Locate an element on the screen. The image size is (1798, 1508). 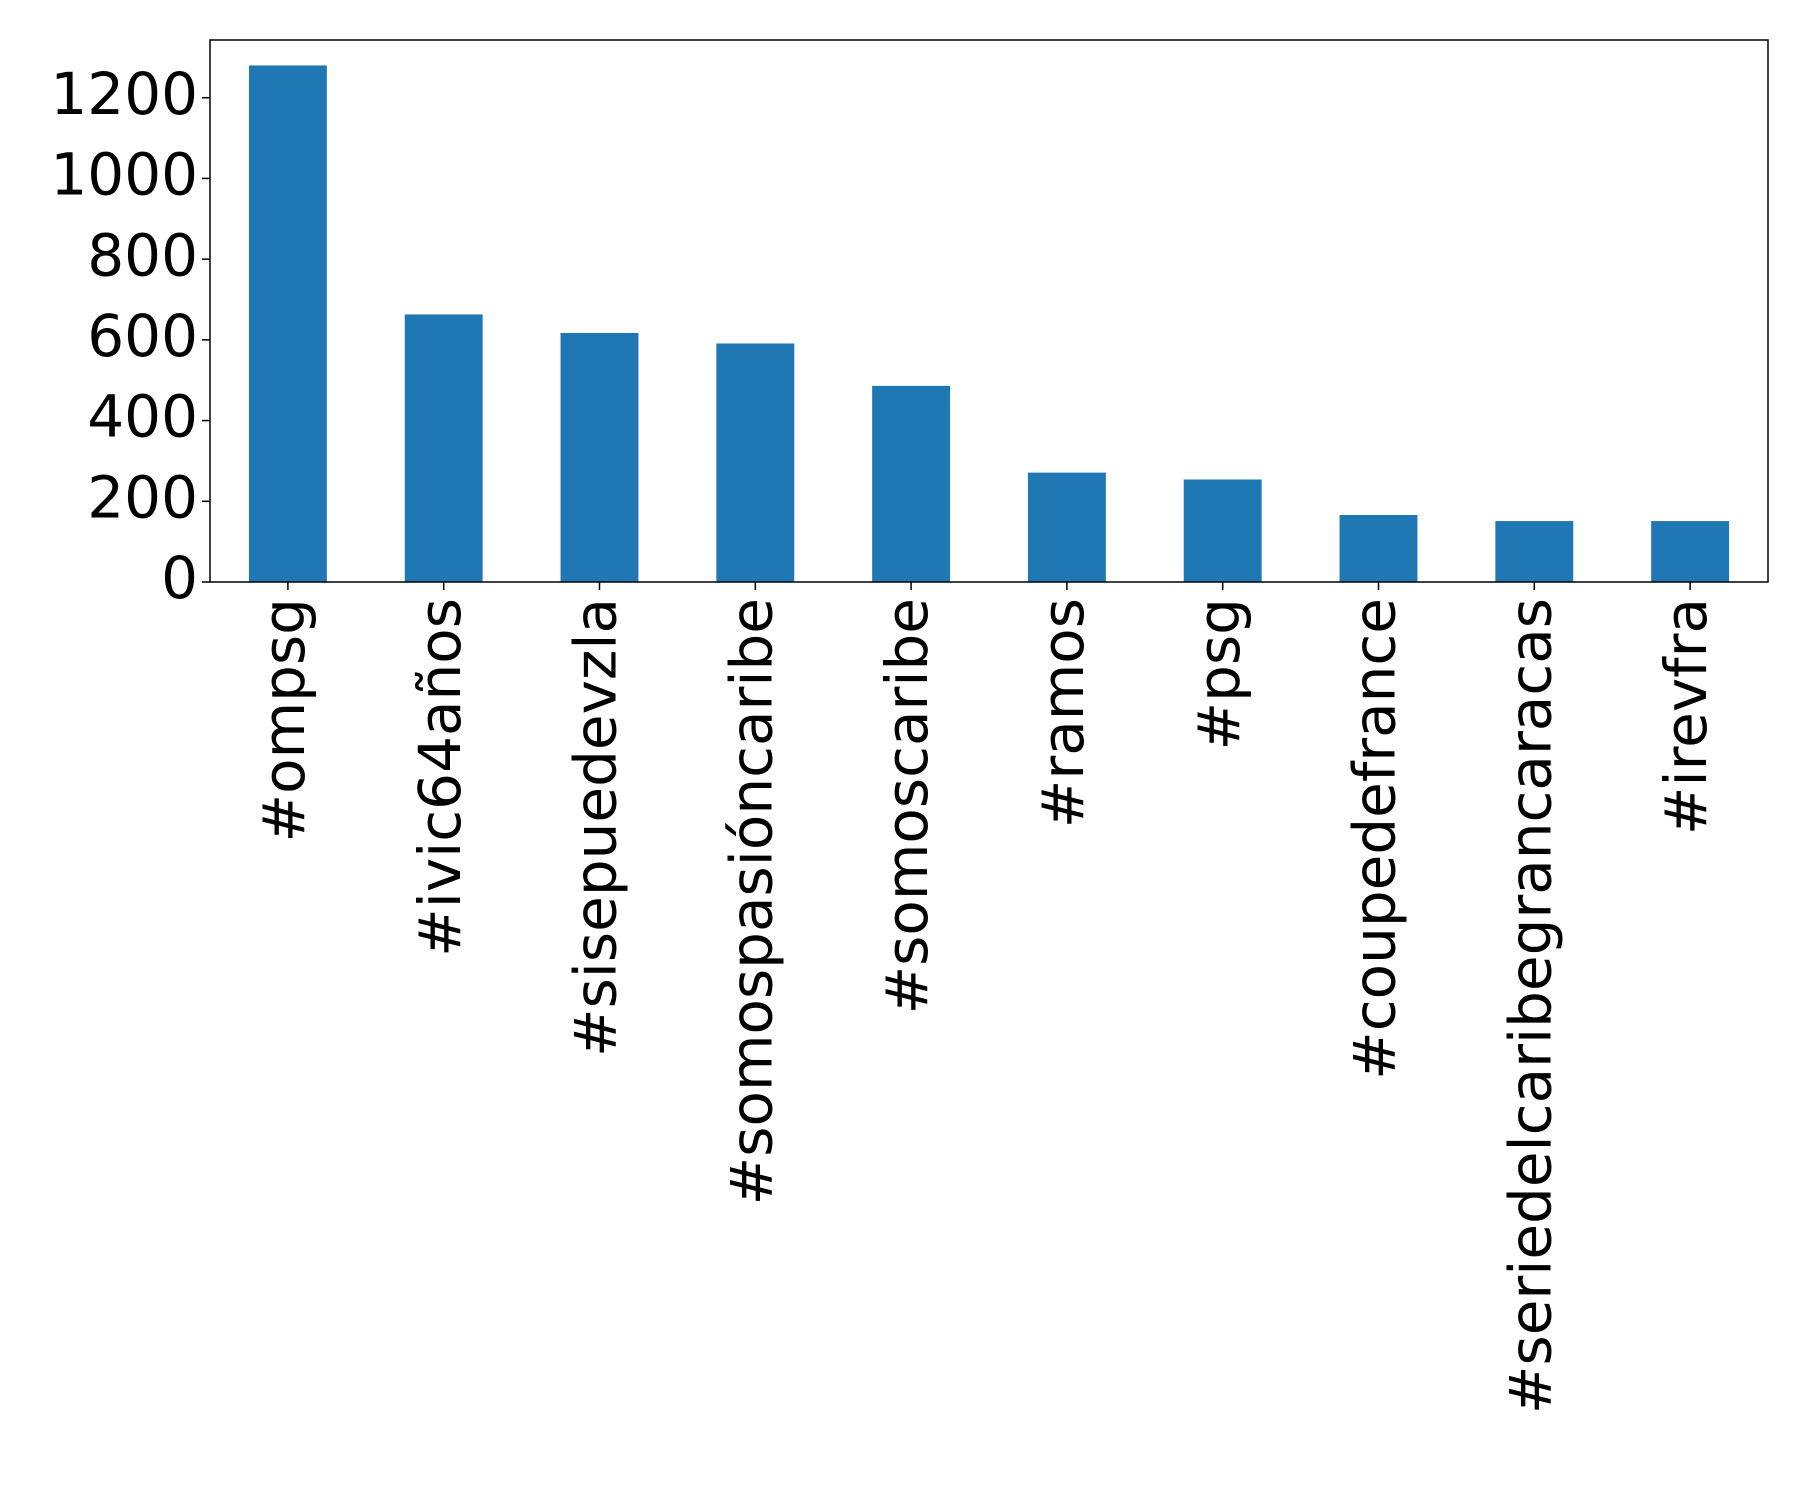
y-tick-label: 1200 is located at coordinates (124, 94).